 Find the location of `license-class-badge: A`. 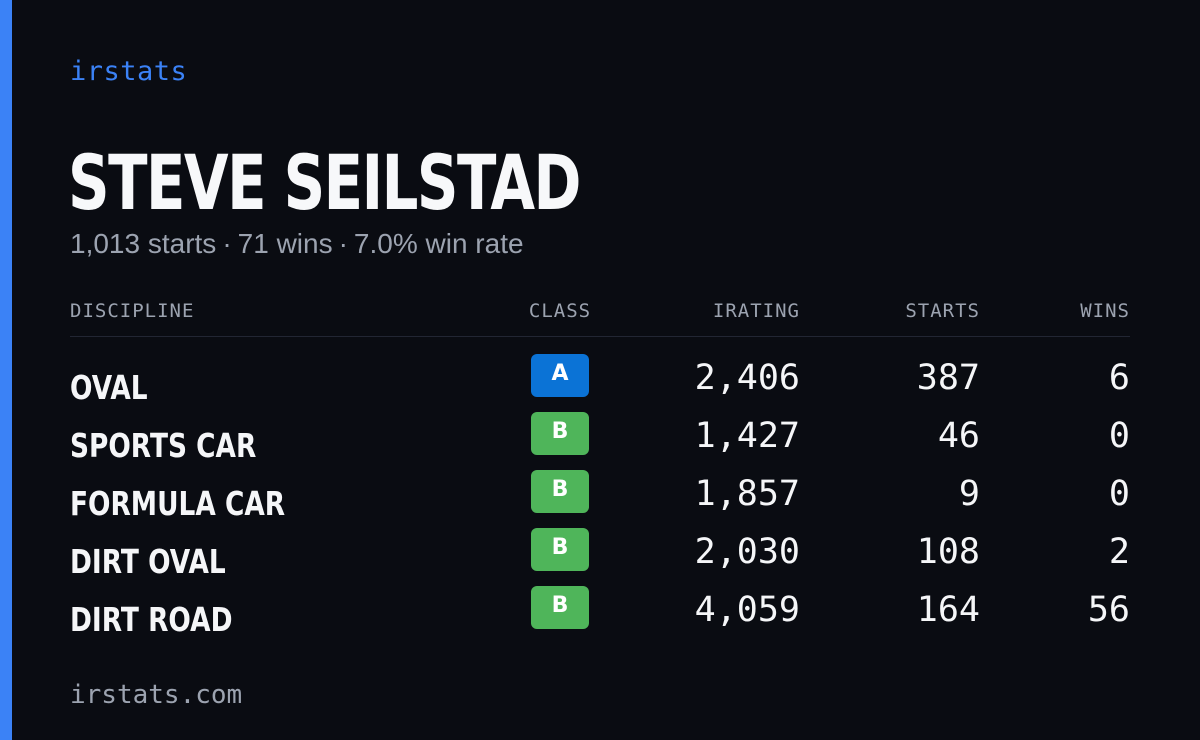

license-class-badge: A is located at coordinates (560, 375).